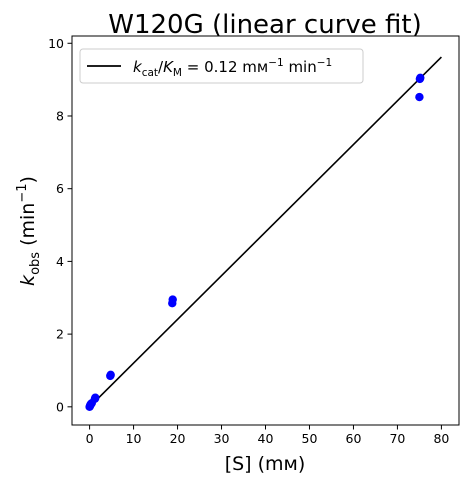 The height and width of the screenshot is (484, 469). I want to click on chart-title: W120G (linear curve fit), so click(265, 25).